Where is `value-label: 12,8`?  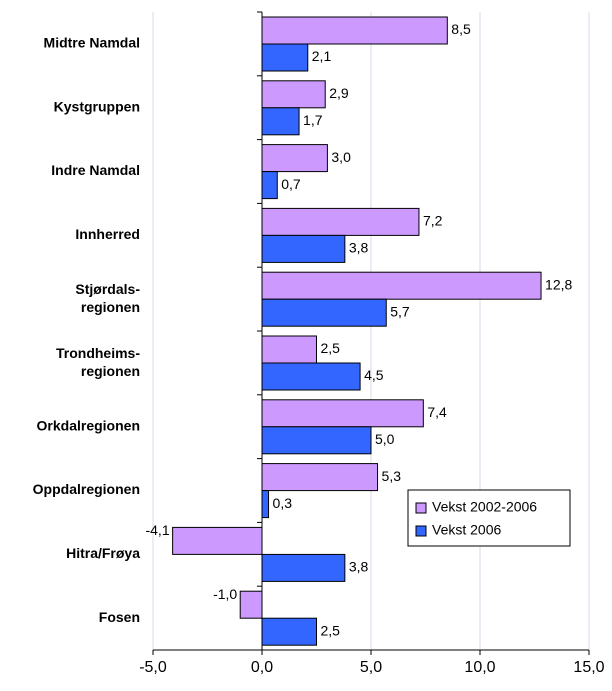 value-label: 12,8 is located at coordinates (558, 284).